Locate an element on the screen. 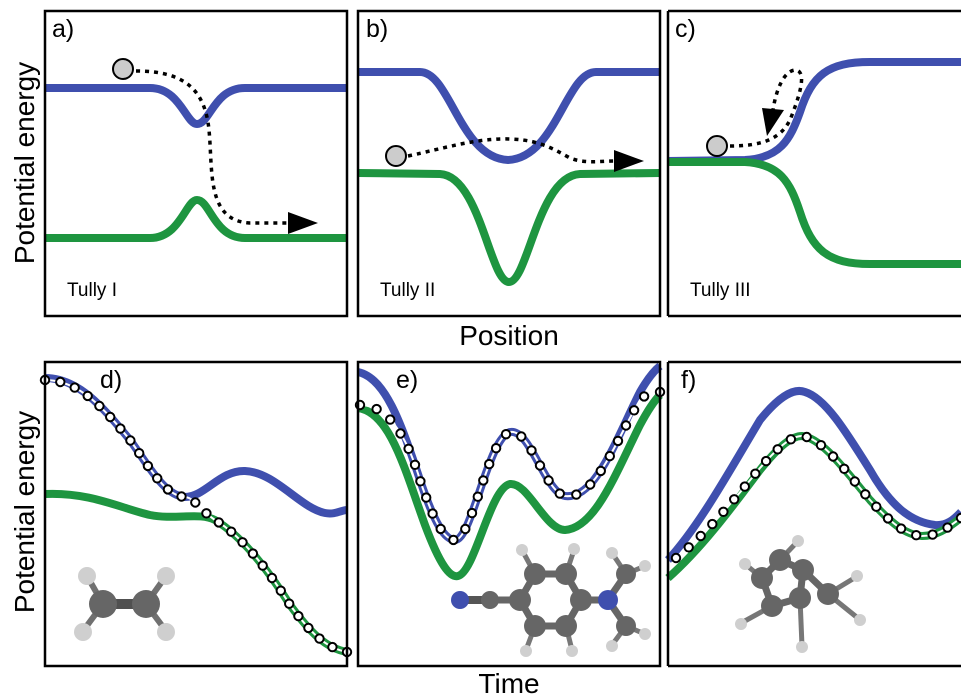  panel-letter-e: e) is located at coordinates (407, 380).